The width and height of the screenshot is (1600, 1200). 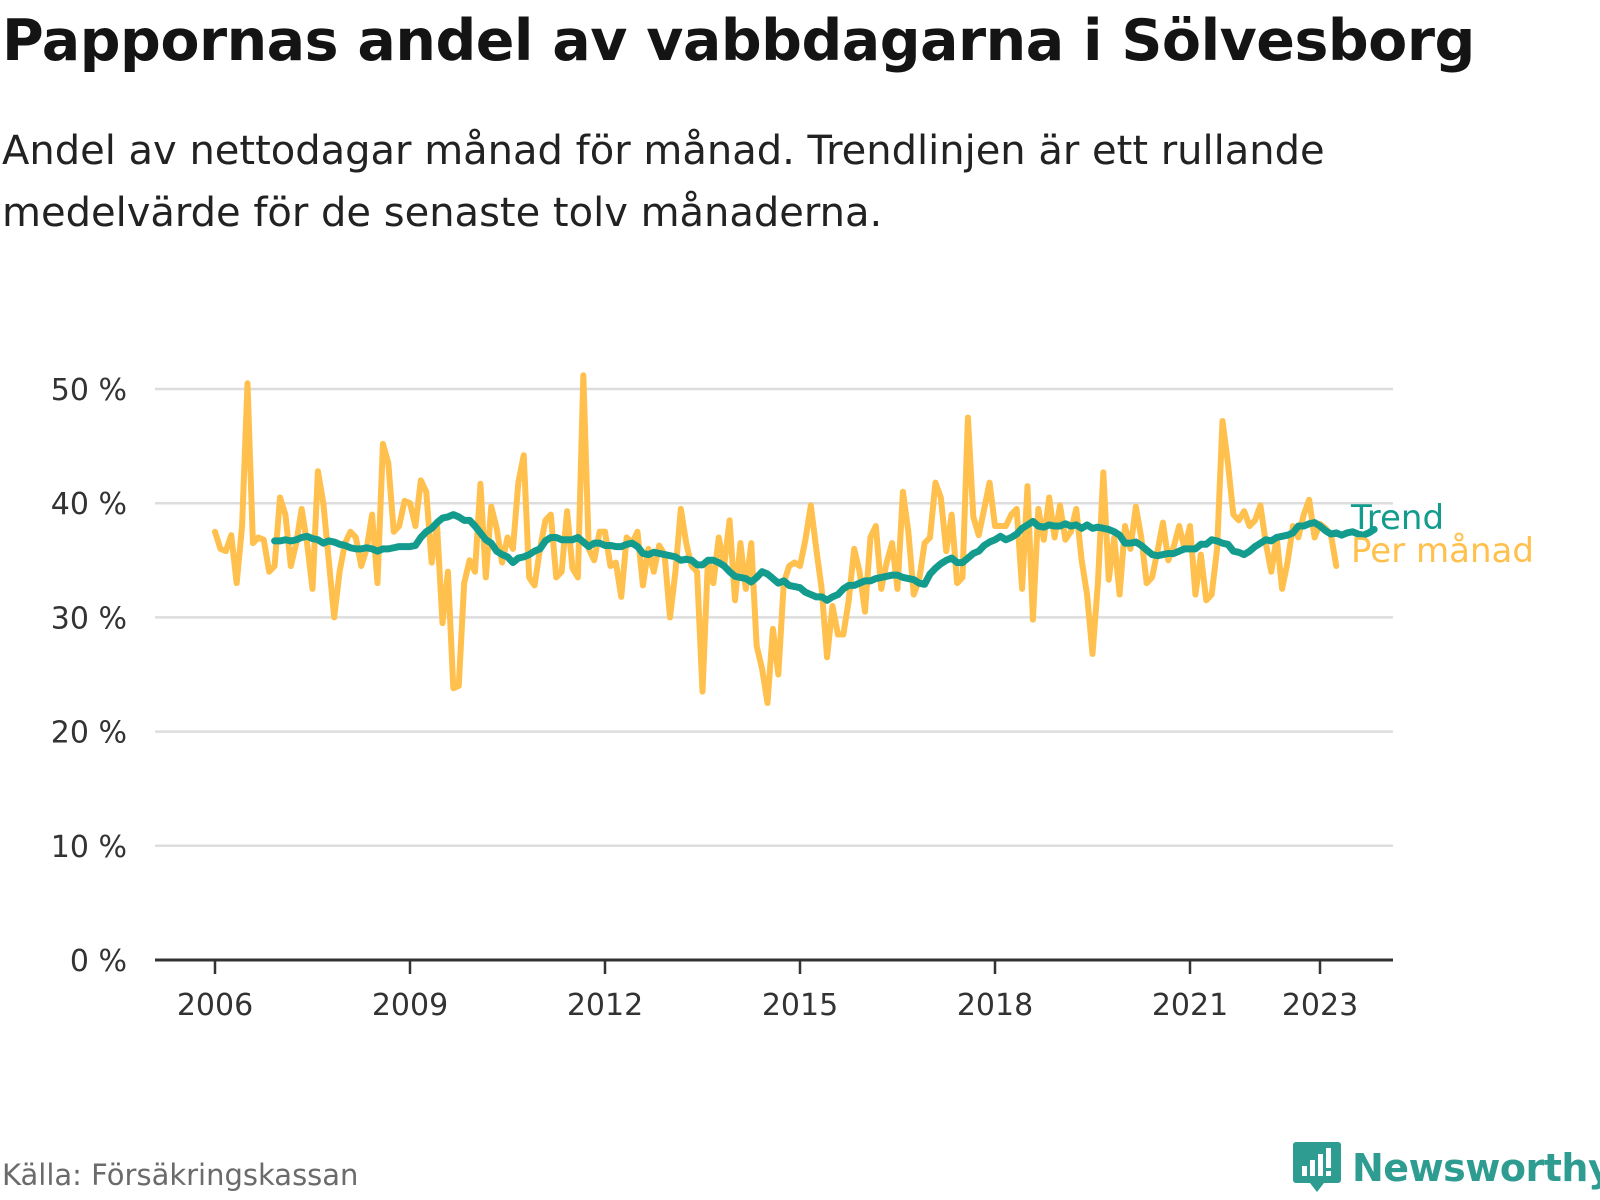 I want to click on x-tick-label: 2021, so click(x=1190, y=1005).